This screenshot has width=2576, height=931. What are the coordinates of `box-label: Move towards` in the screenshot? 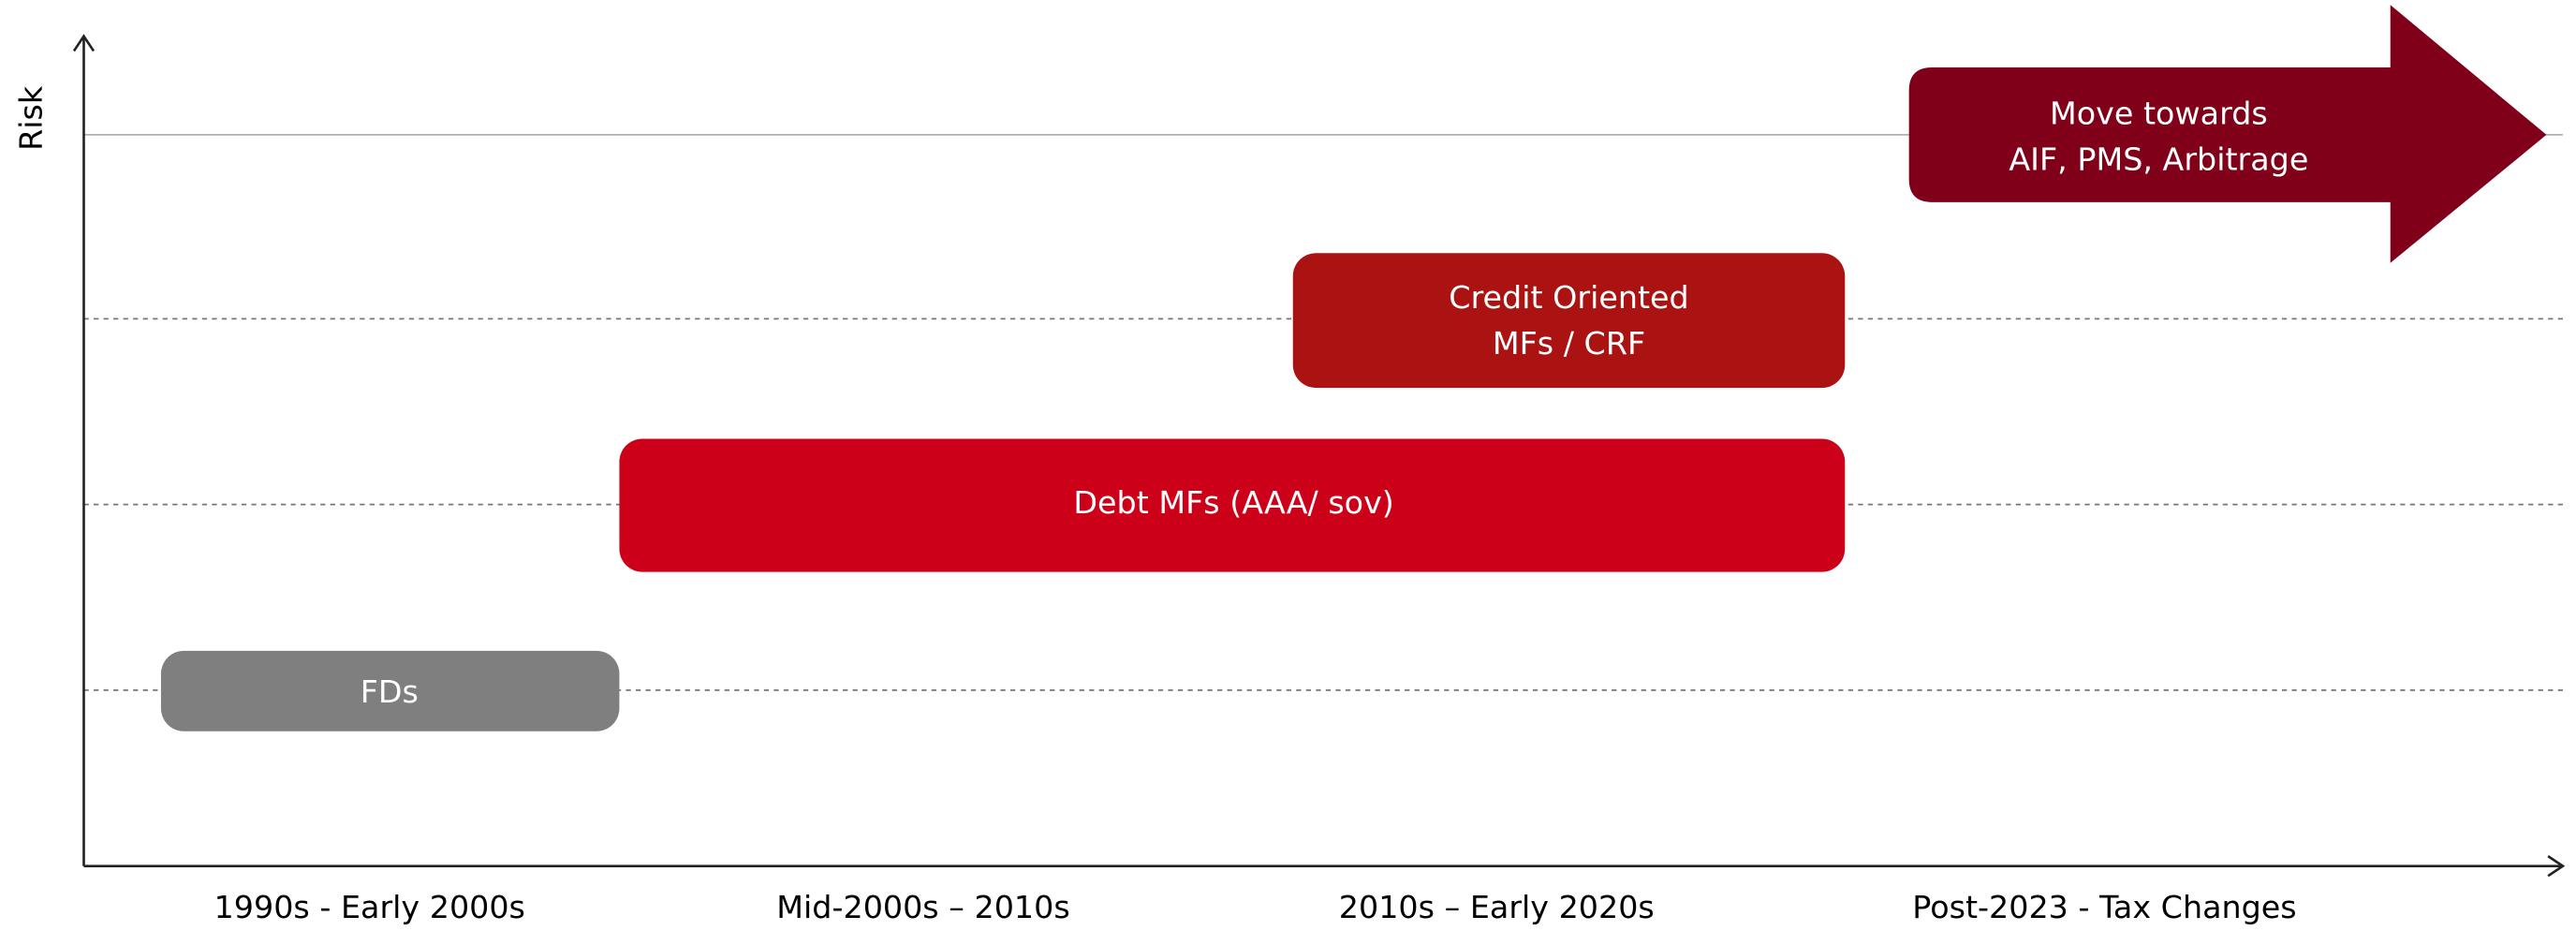 It's located at (2159, 113).